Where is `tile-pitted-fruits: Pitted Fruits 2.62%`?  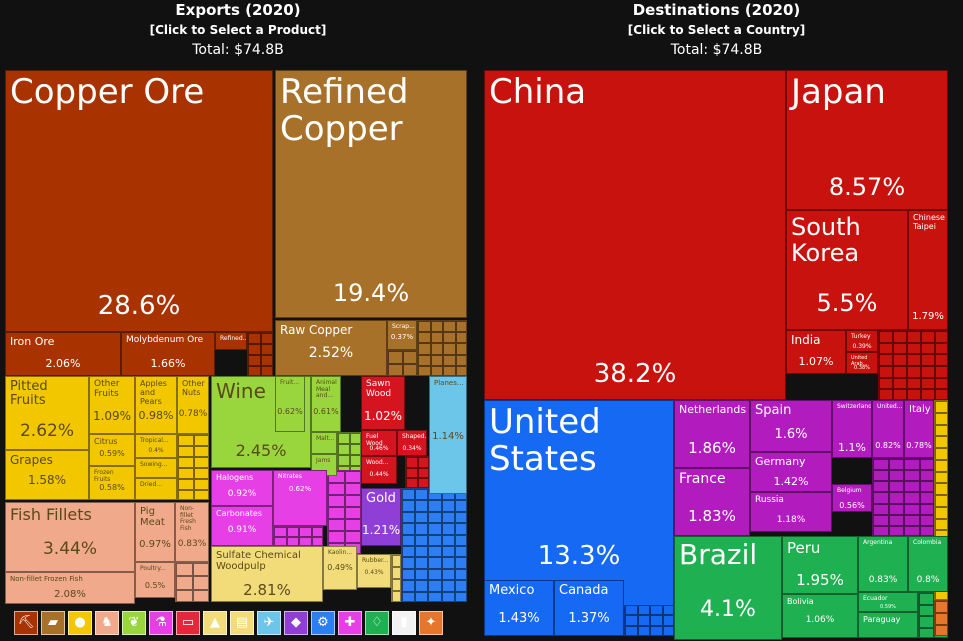
tile-pitted-fruits: Pitted Fruits 2.62% is located at coordinates (47, 413).